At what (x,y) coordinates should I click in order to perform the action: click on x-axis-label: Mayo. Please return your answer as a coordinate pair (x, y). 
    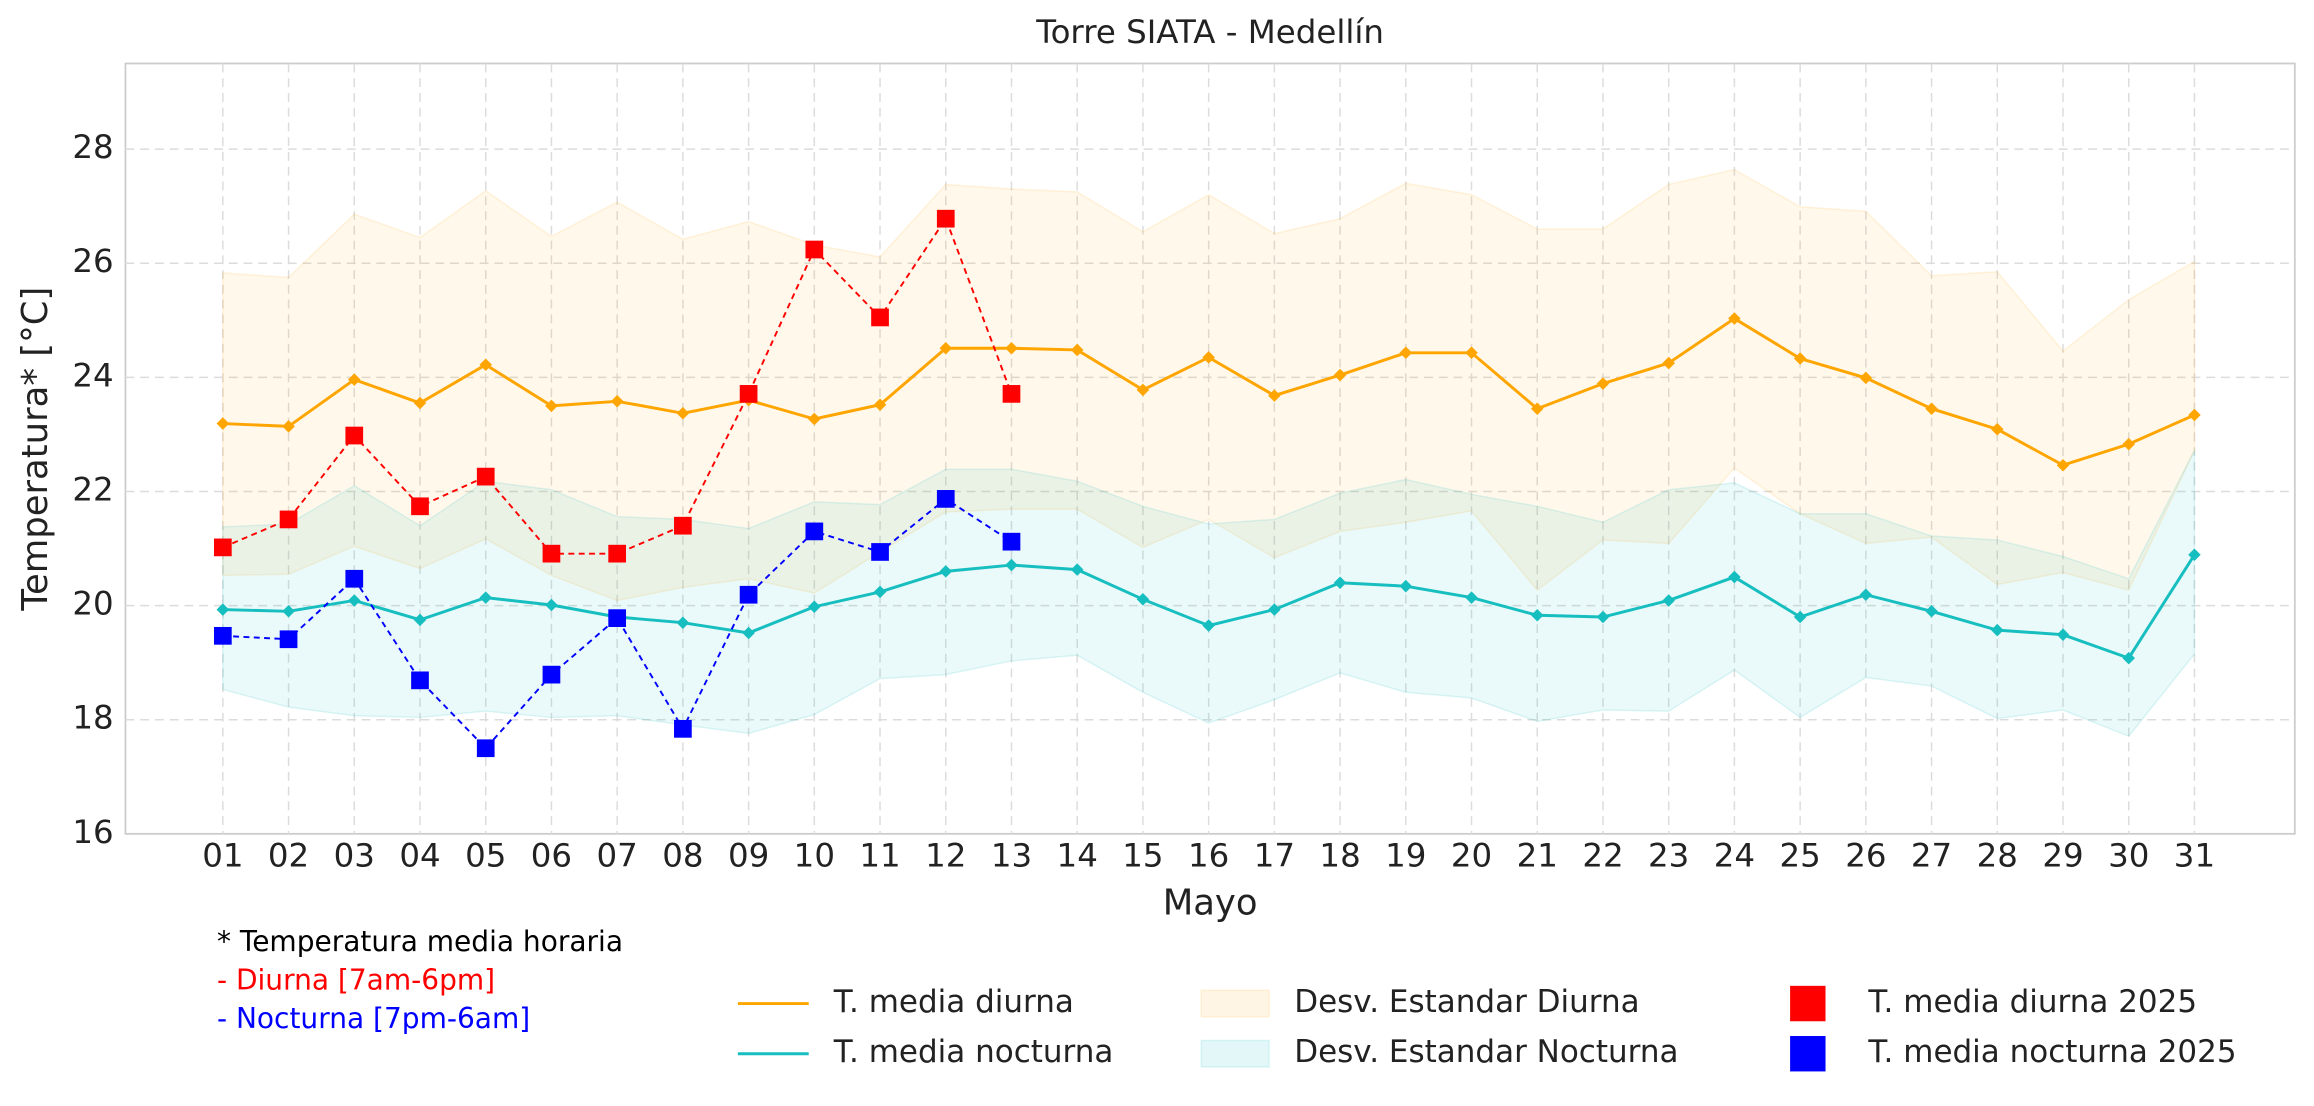
    Looking at the image, I should click on (1210, 903).